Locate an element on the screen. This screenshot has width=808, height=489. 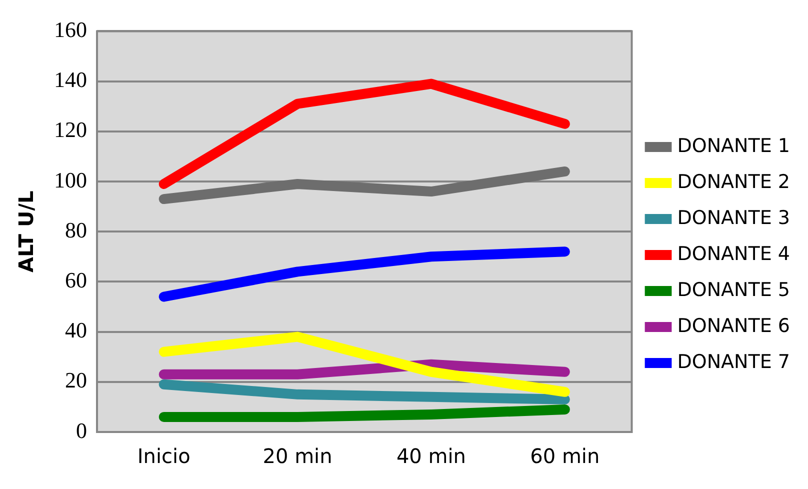
legend-label: DONANTE 4 is located at coordinates (733, 253).